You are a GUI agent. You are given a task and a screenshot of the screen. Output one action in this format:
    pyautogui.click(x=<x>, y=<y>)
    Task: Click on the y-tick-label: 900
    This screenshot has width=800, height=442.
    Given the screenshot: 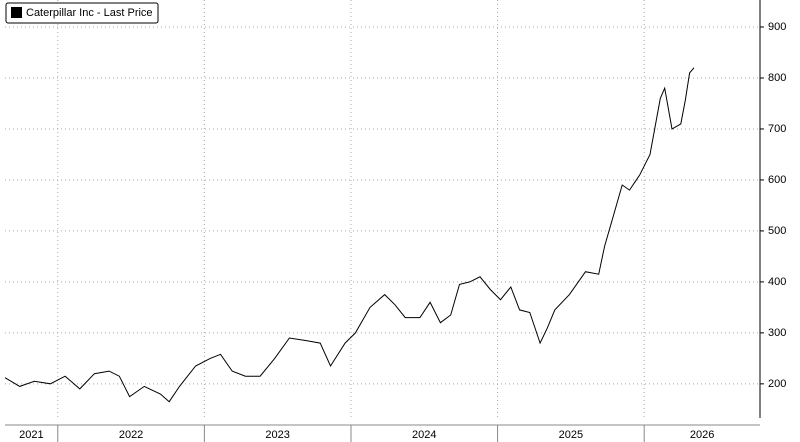 What is the action you would take?
    pyautogui.click(x=777, y=27)
    